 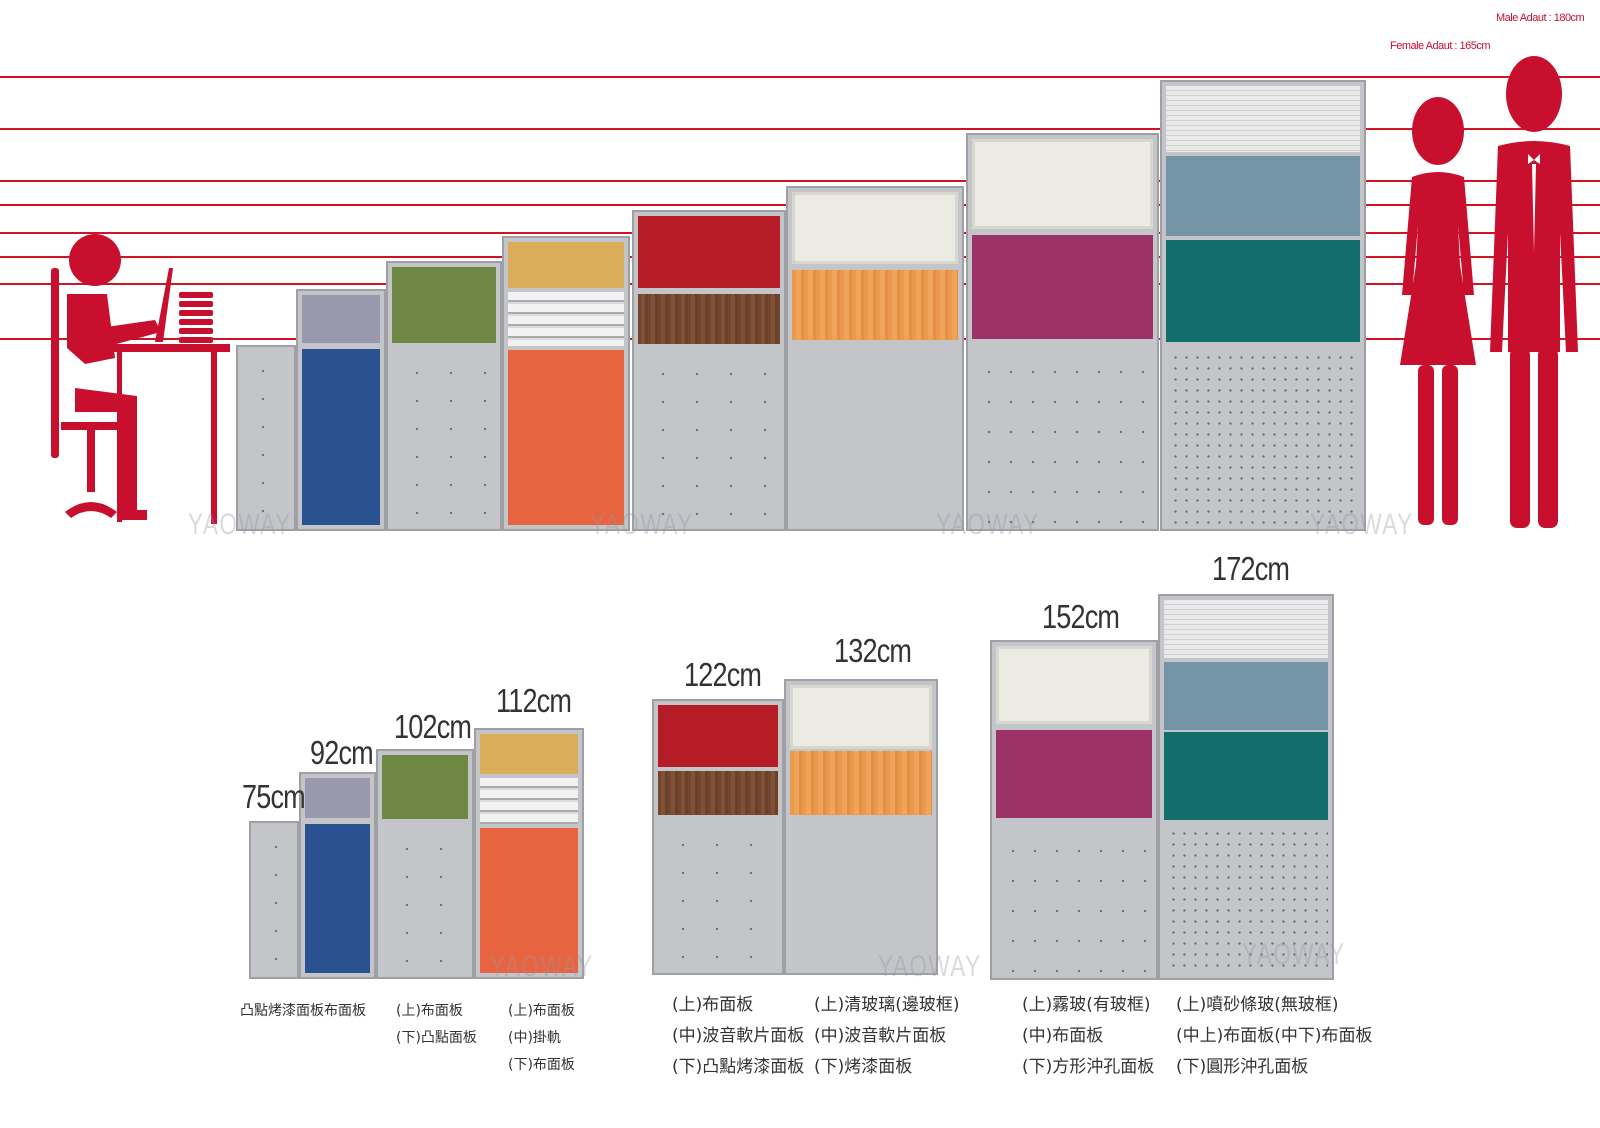 What do you see at coordinates (1440, 46) in the screenshot?
I see `female-height-legend: Female Adaut : 165cm` at bounding box center [1440, 46].